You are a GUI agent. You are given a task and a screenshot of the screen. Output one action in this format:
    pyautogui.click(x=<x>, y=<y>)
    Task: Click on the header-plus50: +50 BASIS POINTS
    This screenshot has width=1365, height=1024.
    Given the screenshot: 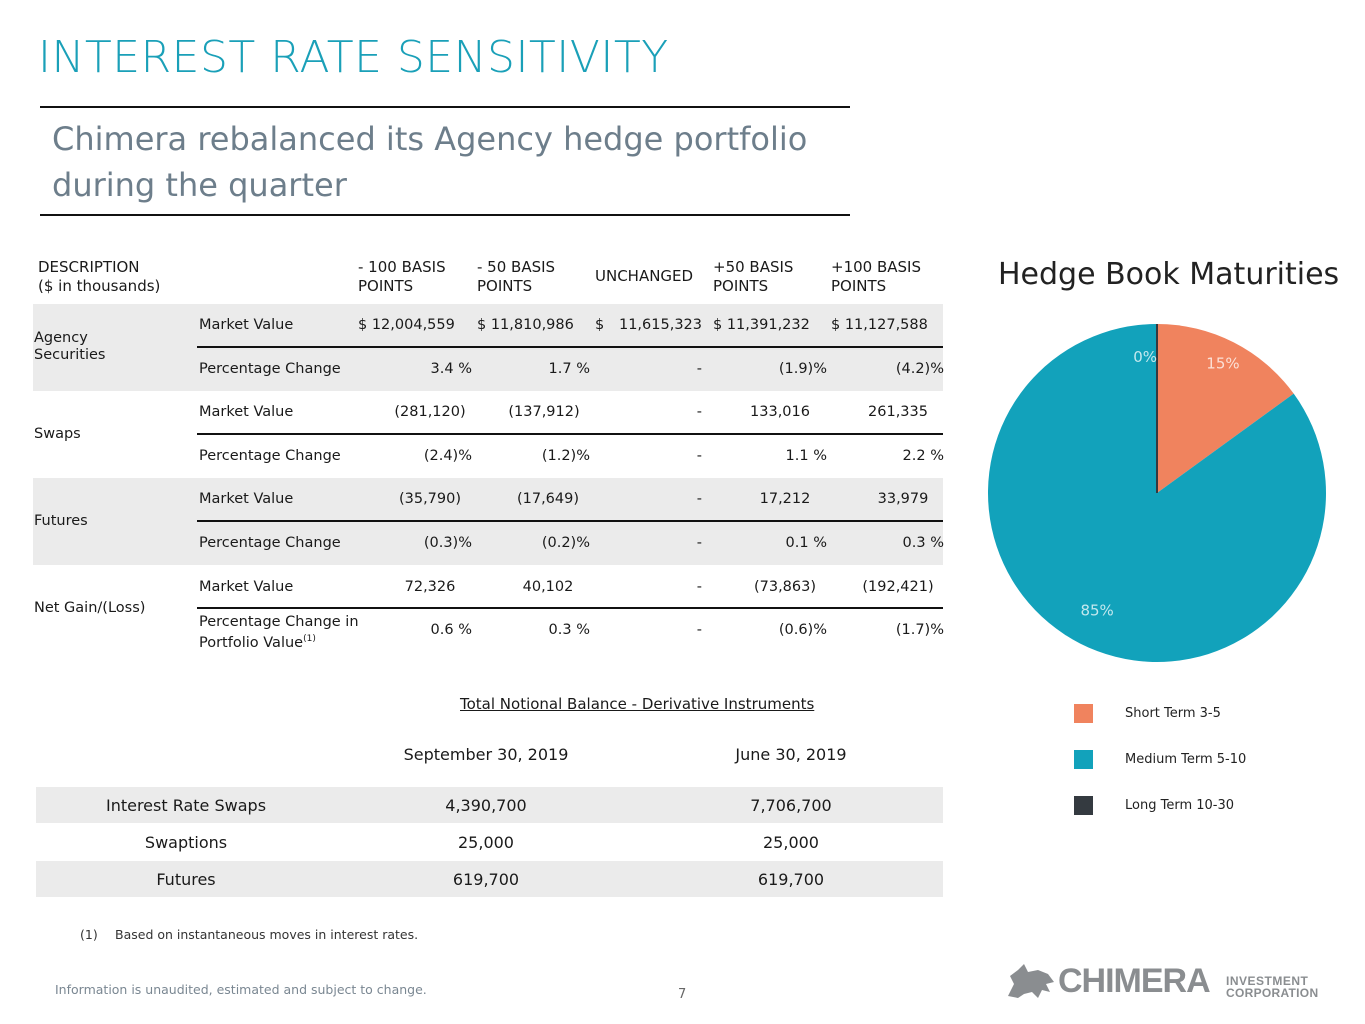 What is the action you would take?
    pyautogui.click(x=753, y=277)
    